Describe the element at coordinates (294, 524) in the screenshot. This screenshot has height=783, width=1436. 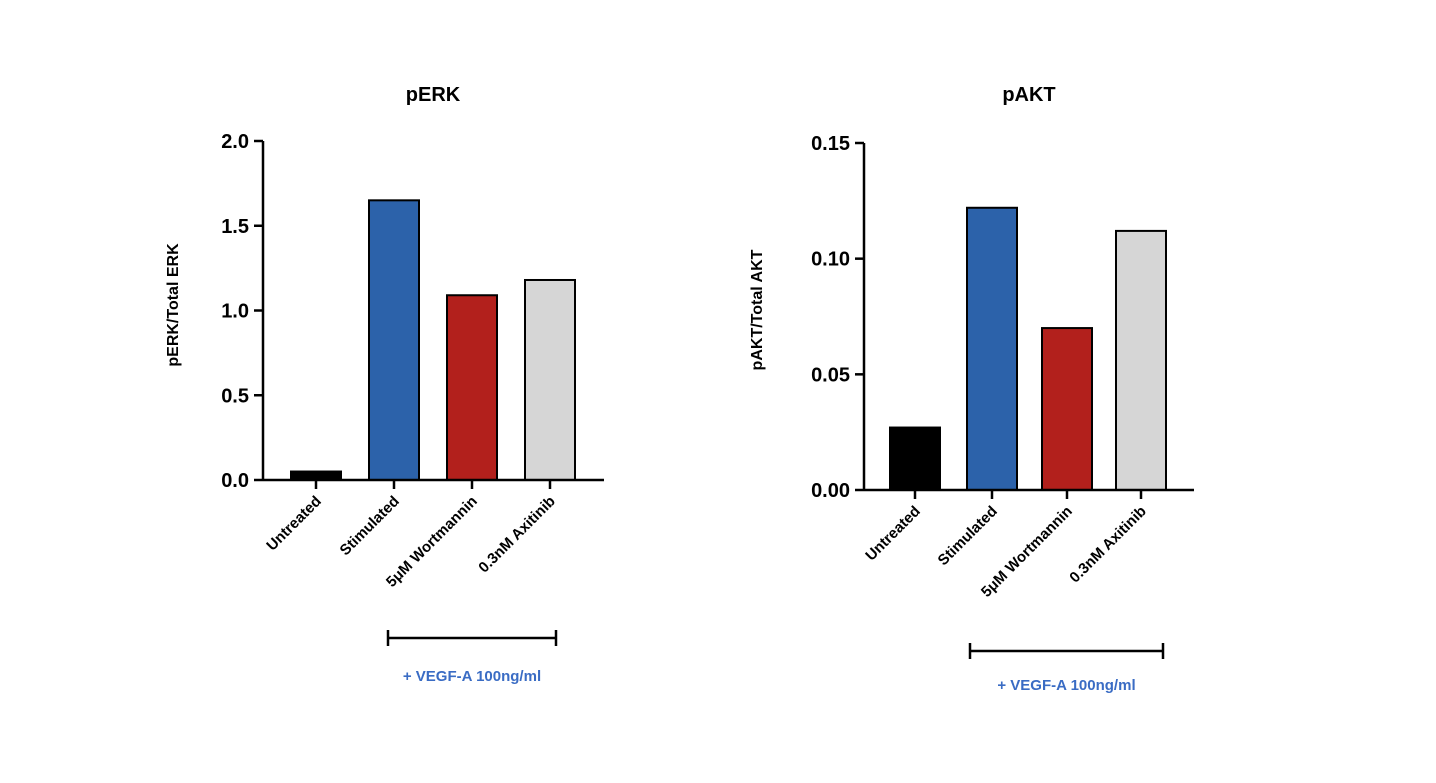
I see `perk-x-tick-label: Untreated` at that location.